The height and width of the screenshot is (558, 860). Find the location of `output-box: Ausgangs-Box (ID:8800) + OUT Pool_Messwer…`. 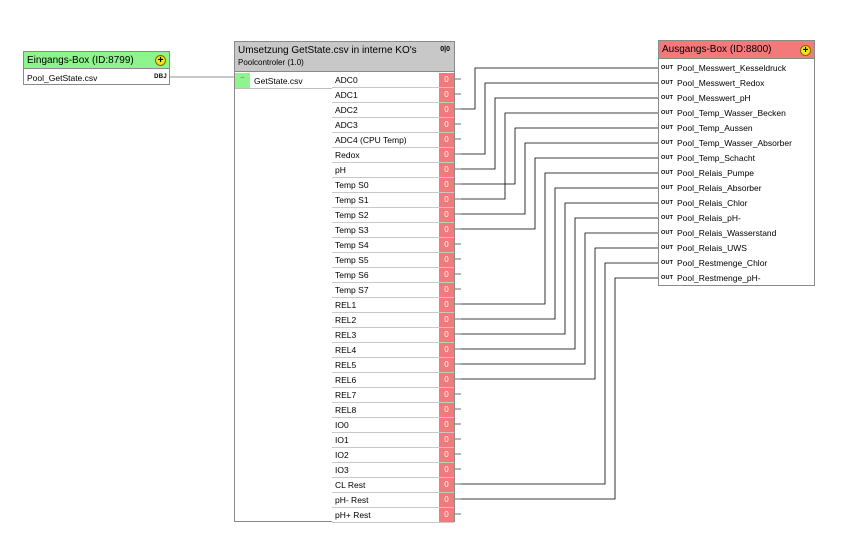

output-box: Ausgangs-Box (ID:8800) + OUT Pool_Messwer… is located at coordinates (736, 163).